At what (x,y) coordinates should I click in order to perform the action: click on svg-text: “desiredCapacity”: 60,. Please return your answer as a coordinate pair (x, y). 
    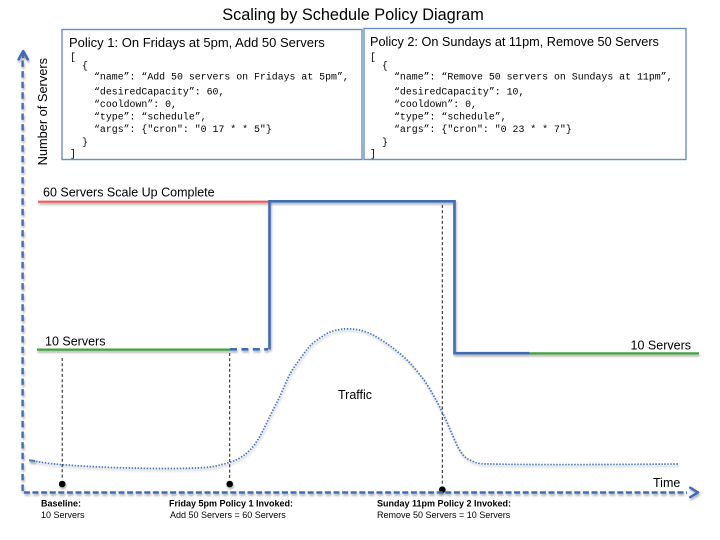
    Looking at the image, I should click on (159, 92).